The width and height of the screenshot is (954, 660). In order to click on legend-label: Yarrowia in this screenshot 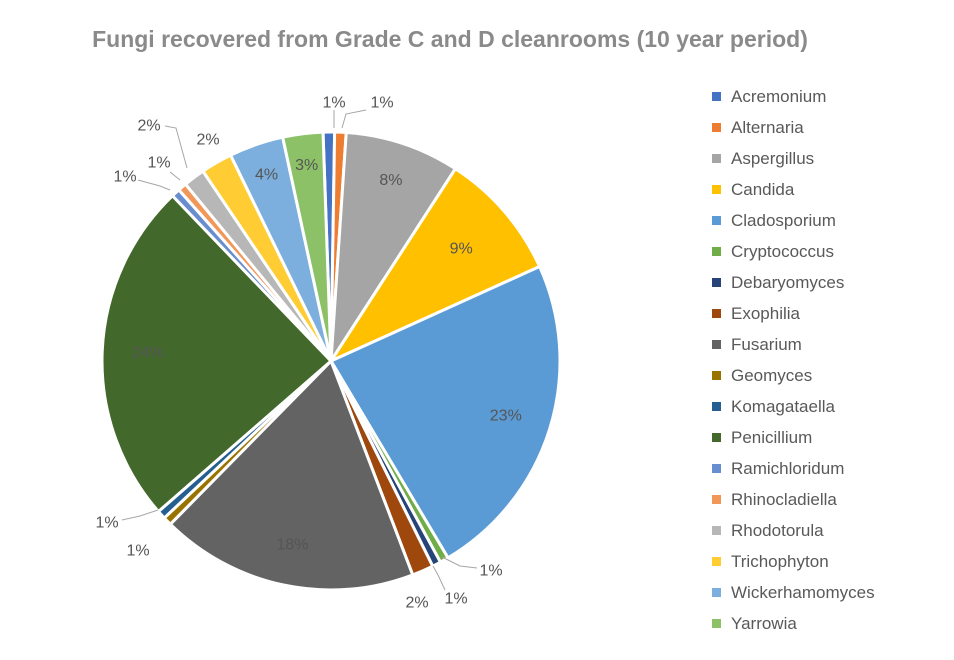, I will do `click(764, 623)`.